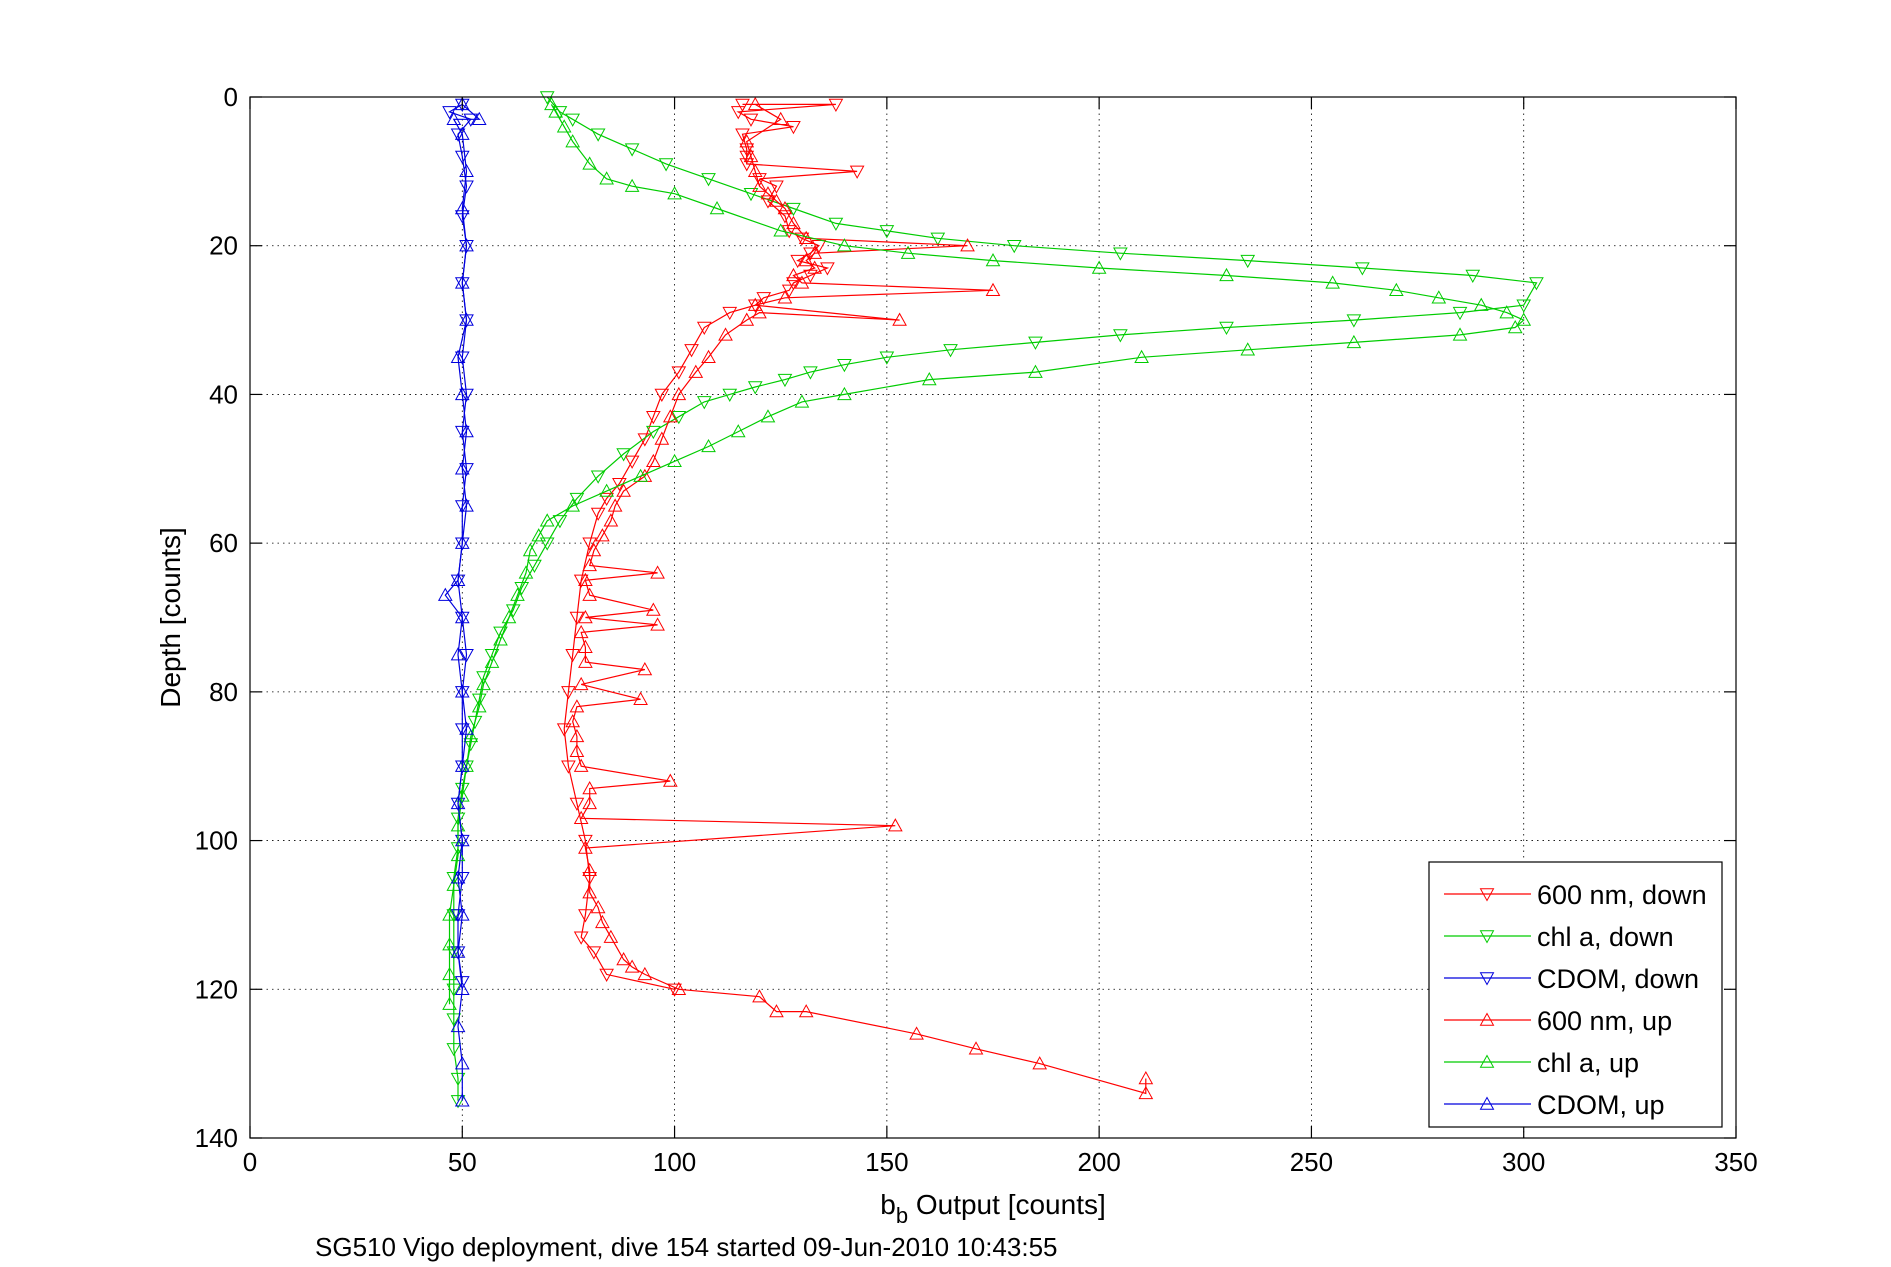 The width and height of the screenshot is (1891, 1267). I want to click on x-axis-label-subscript: b, so click(902, 1215).